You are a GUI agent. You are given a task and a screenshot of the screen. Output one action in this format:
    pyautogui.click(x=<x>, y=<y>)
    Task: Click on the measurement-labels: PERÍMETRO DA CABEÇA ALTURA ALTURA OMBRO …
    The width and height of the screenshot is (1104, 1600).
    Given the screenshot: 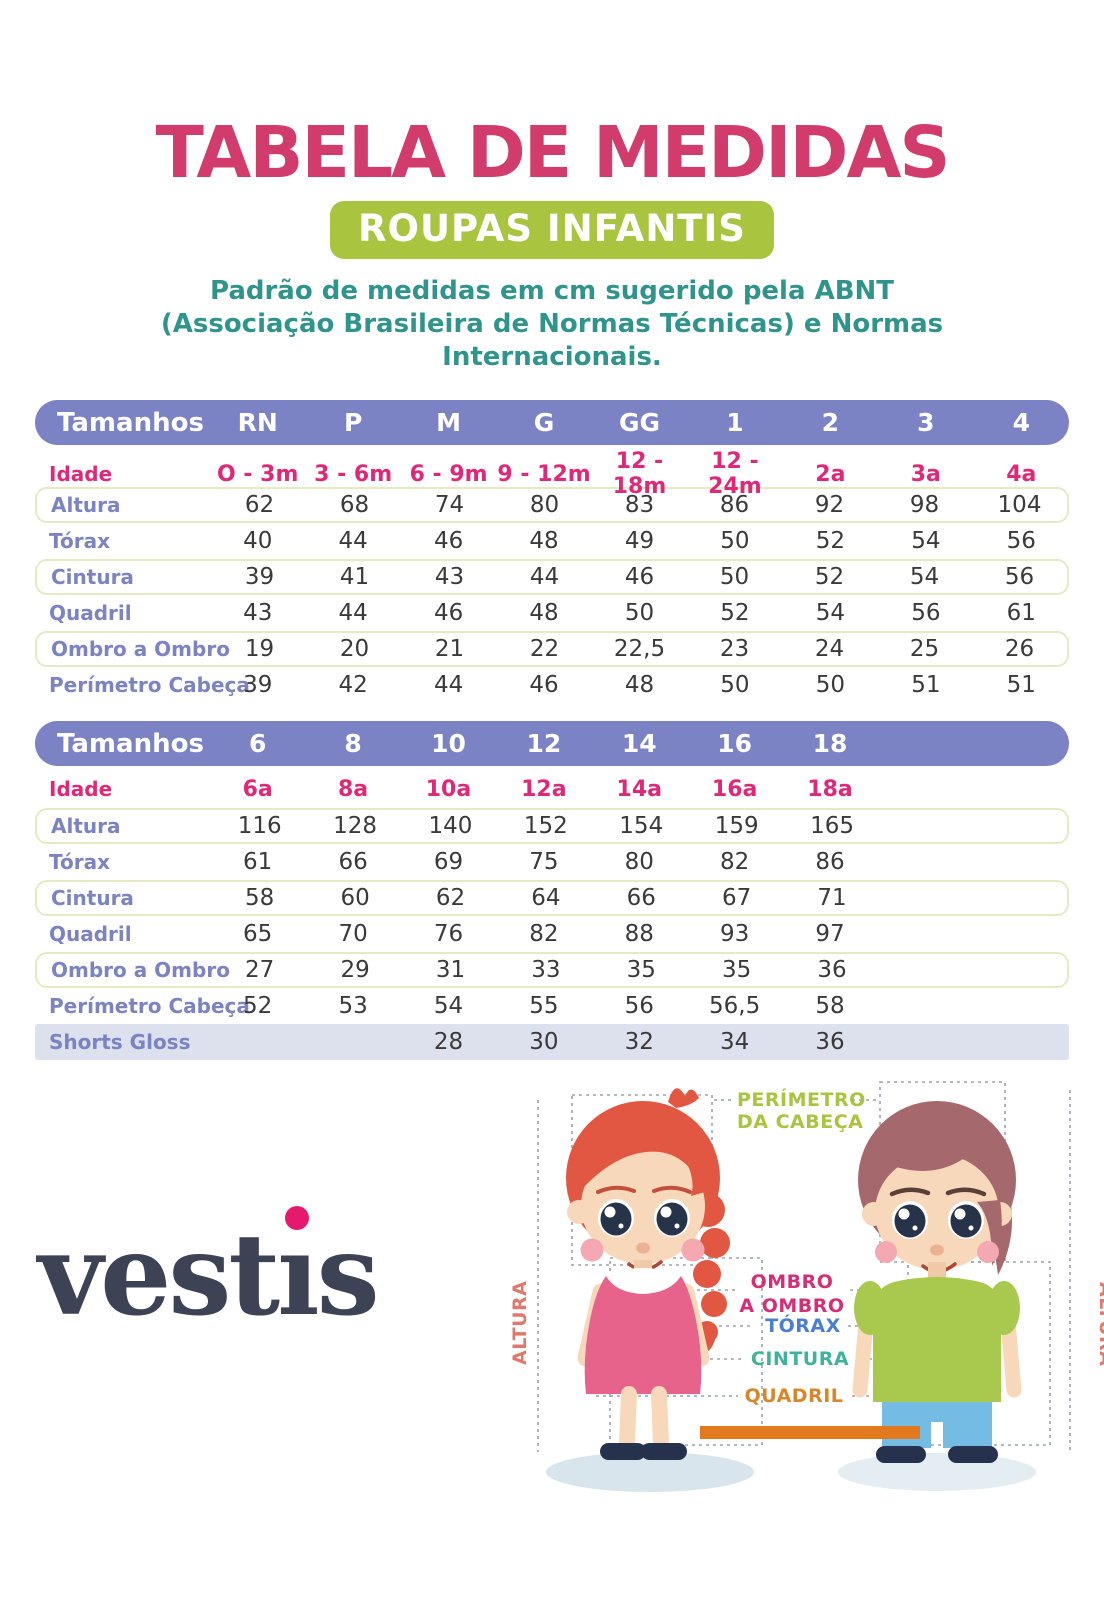 What is the action you would take?
    pyautogui.click(x=806, y=1247)
    